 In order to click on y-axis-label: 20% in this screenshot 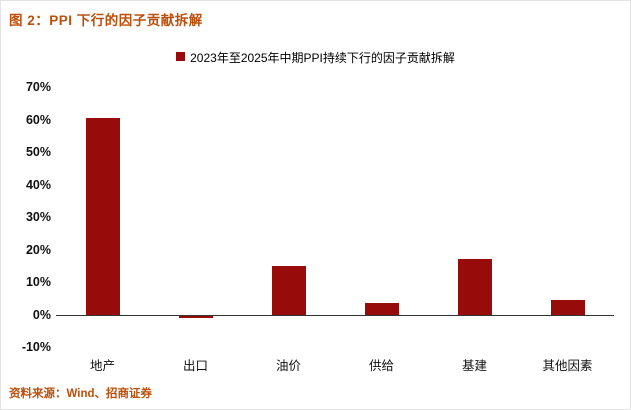, I will do `click(38, 249)`.